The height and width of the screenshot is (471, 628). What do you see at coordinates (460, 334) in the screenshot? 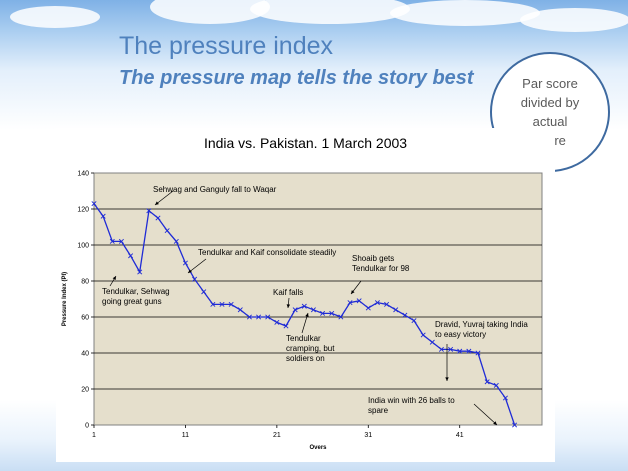
I see `annotation-text: to easy victory` at bounding box center [460, 334].